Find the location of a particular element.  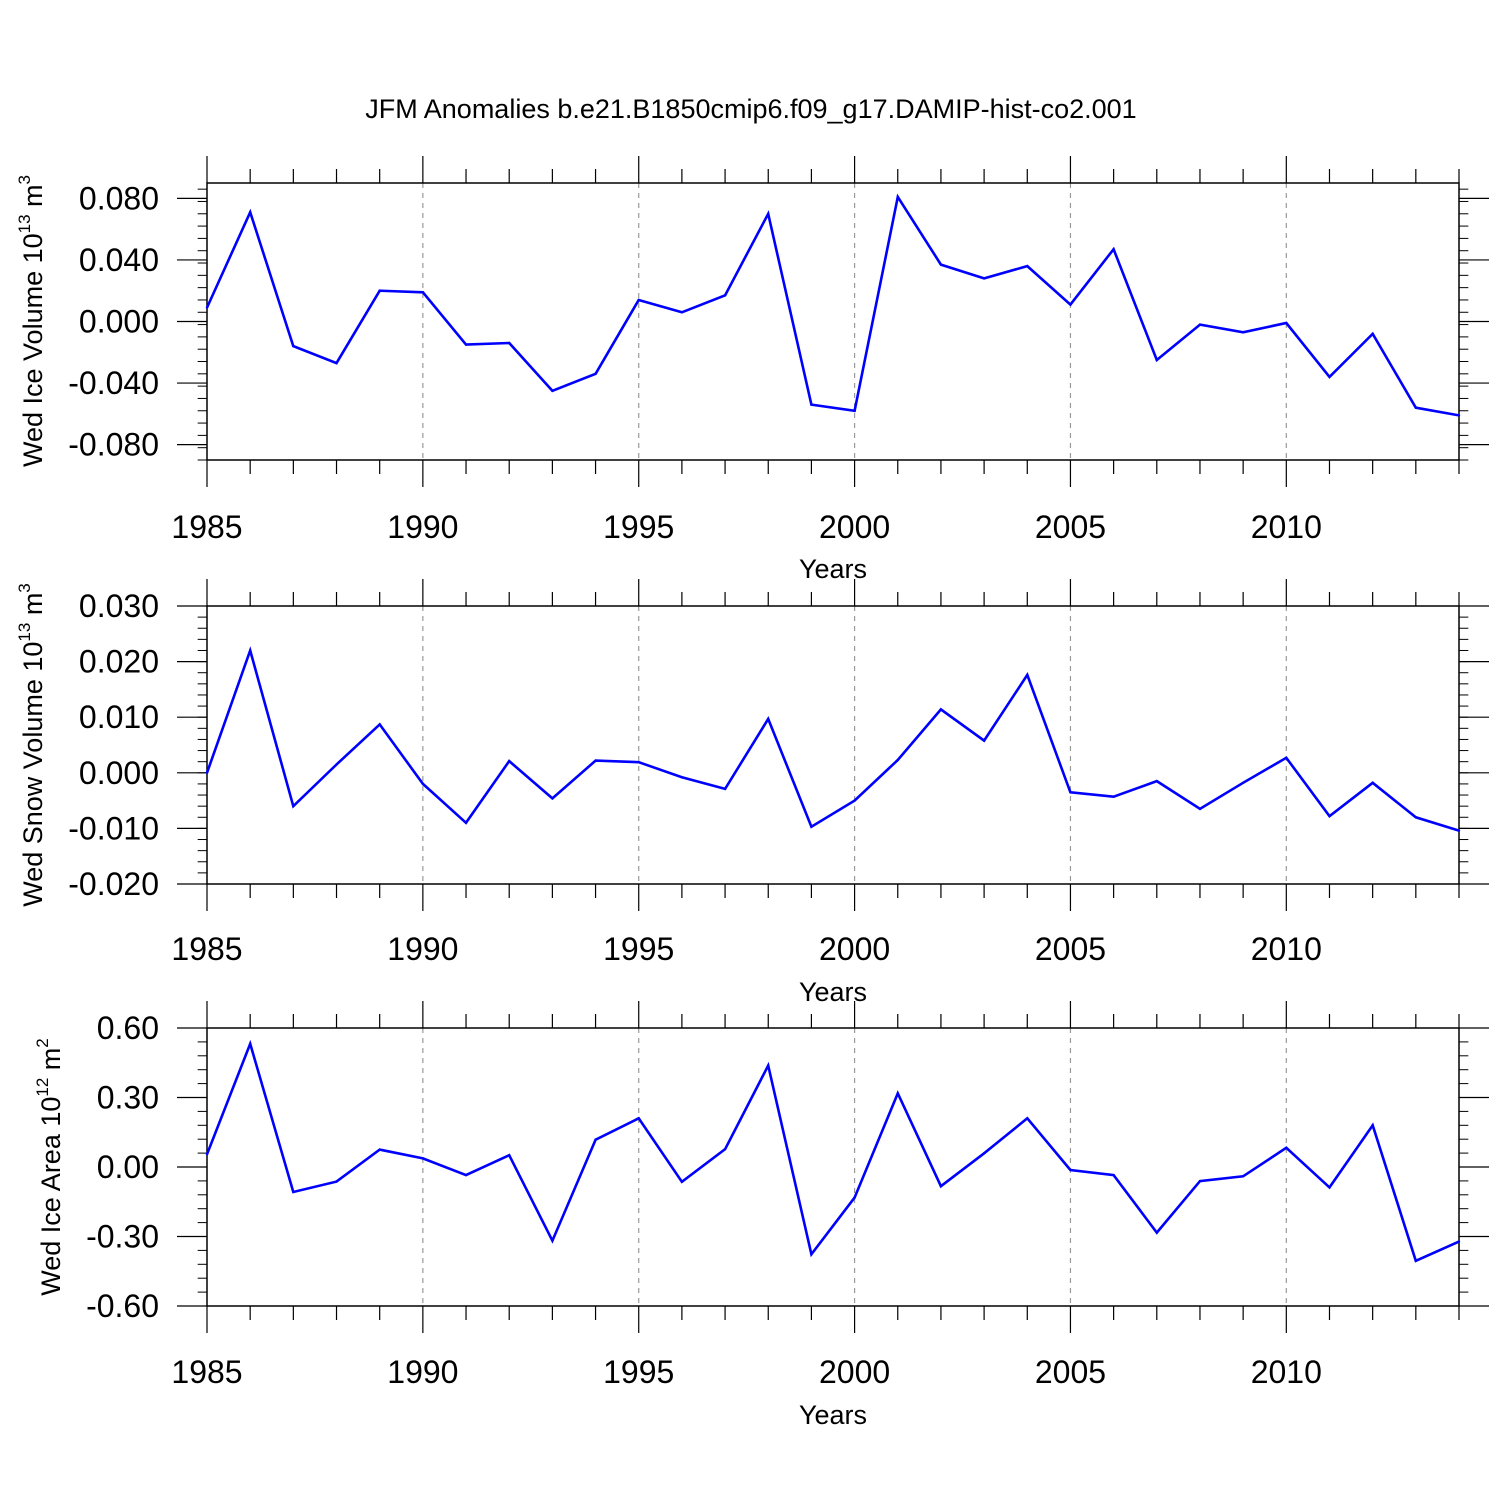

y-axis-label-text: Wed Ice Area 10 is located at coordinates (51, 1196).